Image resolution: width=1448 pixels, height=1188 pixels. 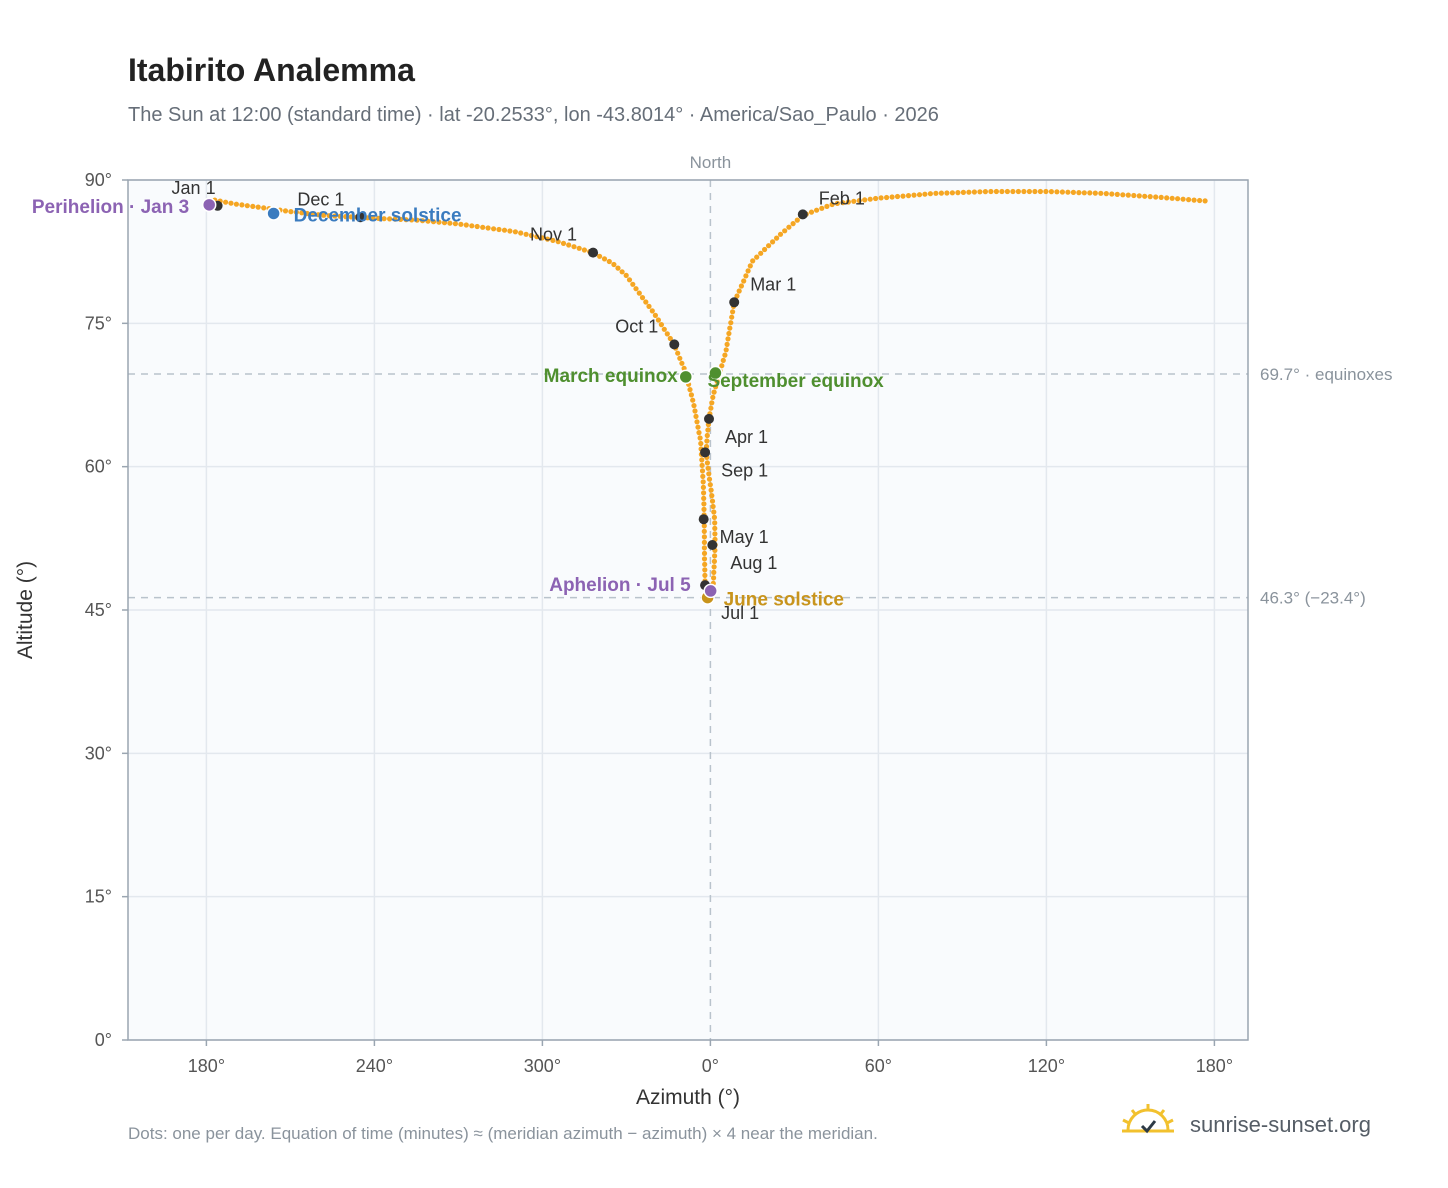 What do you see at coordinates (194, 188) in the screenshot?
I see `month-label: Jan 1` at bounding box center [194, 188].